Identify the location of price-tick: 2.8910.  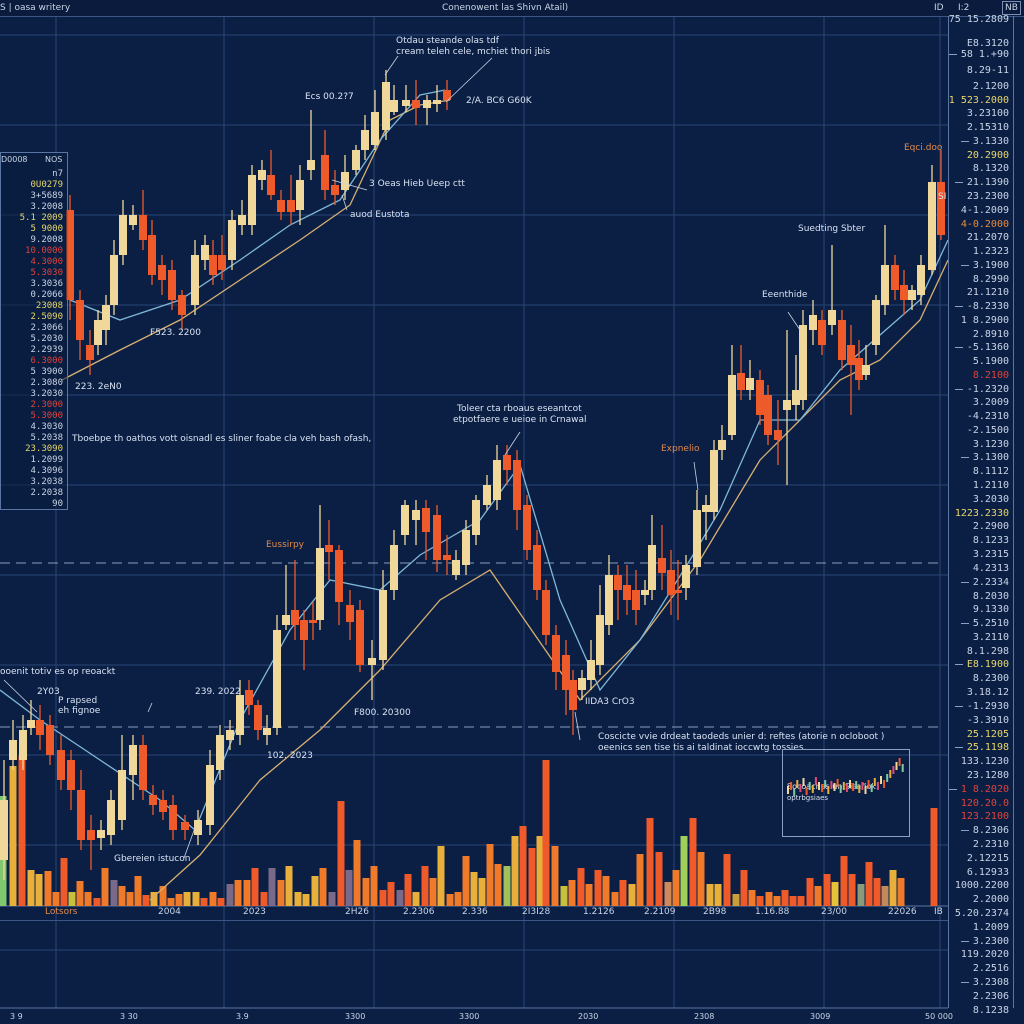
(990, 334).